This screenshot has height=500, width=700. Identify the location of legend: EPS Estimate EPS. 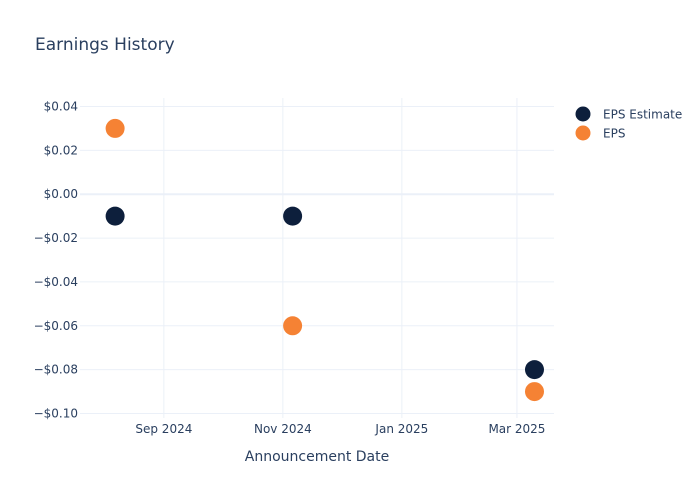
(628, 123).